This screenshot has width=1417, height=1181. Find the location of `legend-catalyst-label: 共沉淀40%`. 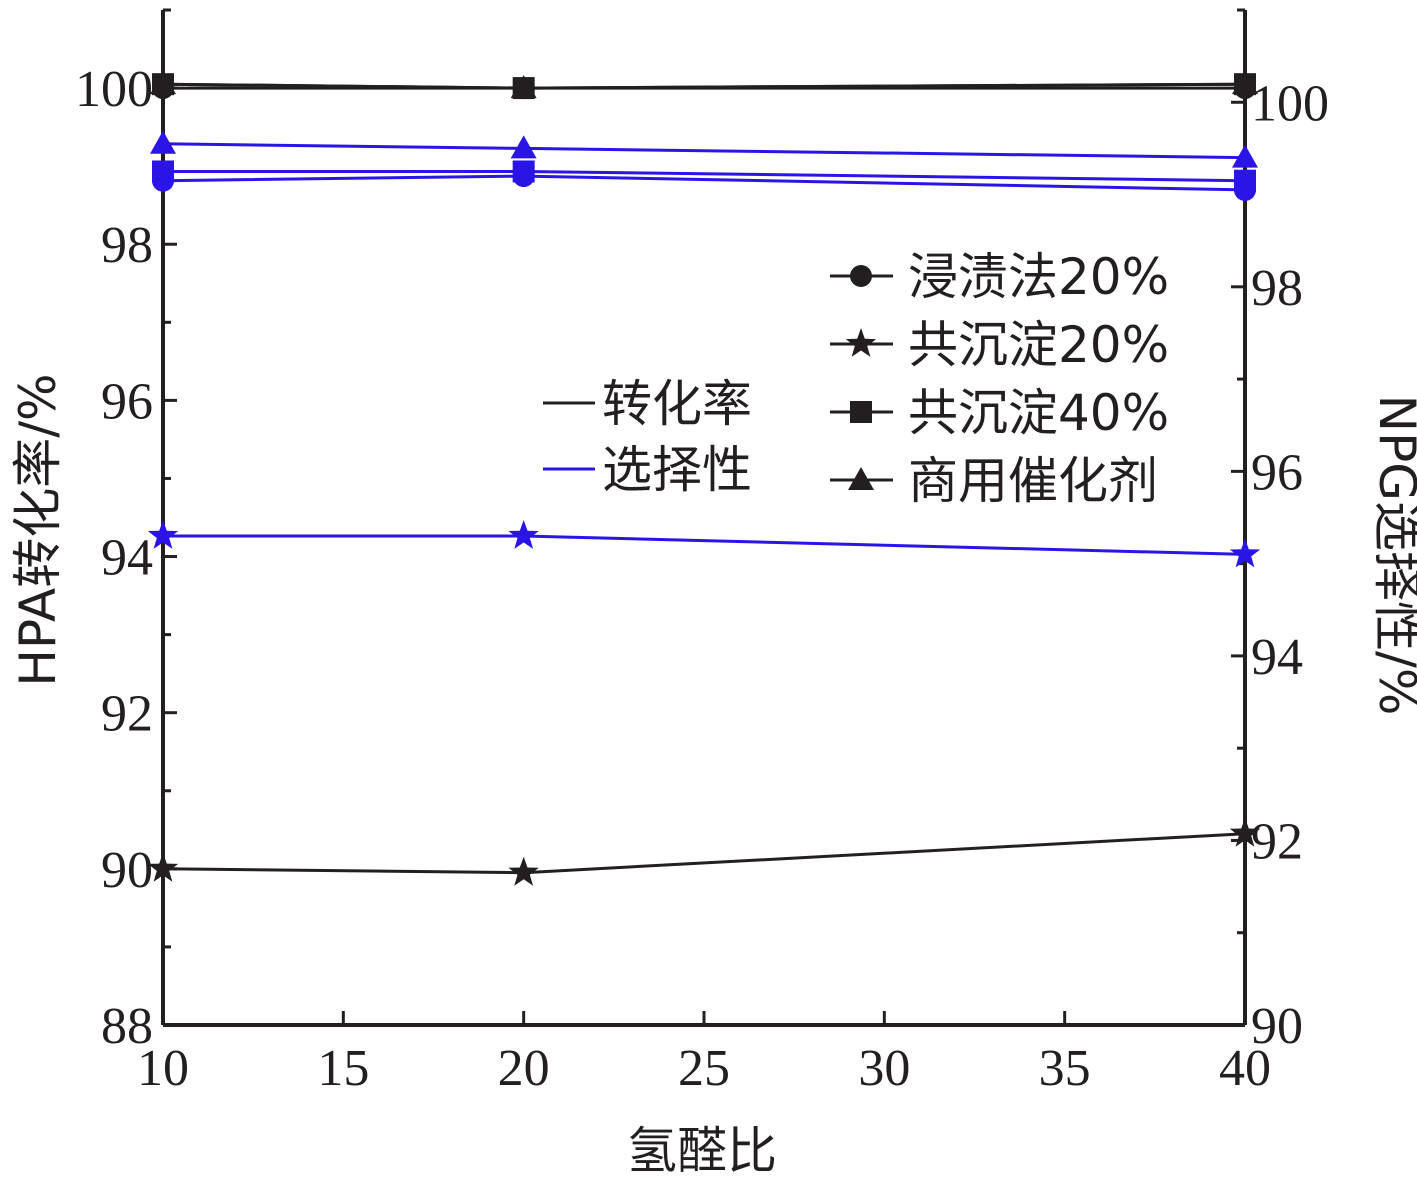

legend-catalyst-label: 共沉淀40% is located at coordinates (1038, 413).